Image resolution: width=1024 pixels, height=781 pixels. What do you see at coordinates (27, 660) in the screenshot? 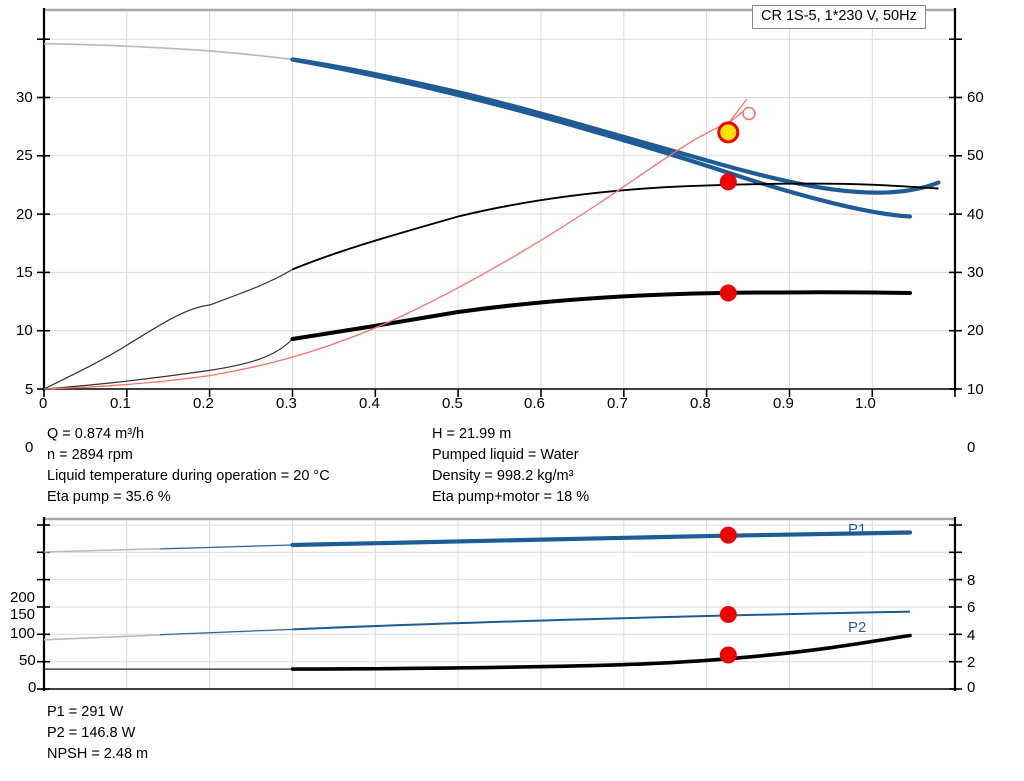
I see `lower-left-tick-50: 50` at bounding box center [27, 660].